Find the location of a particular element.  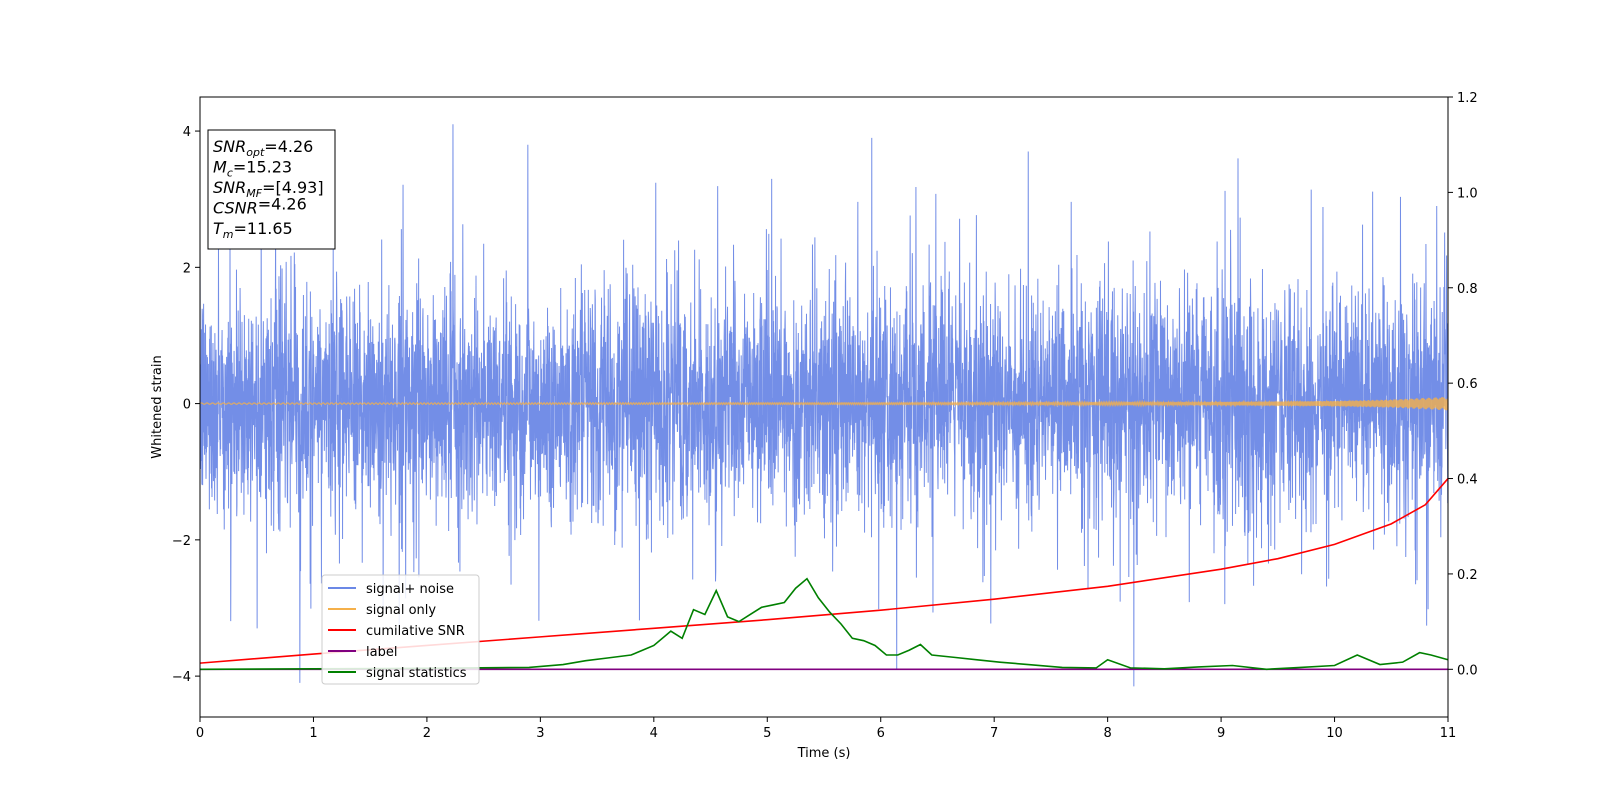

stats-line: SNRMF=[4.93] is located at coordinates (268, 189).